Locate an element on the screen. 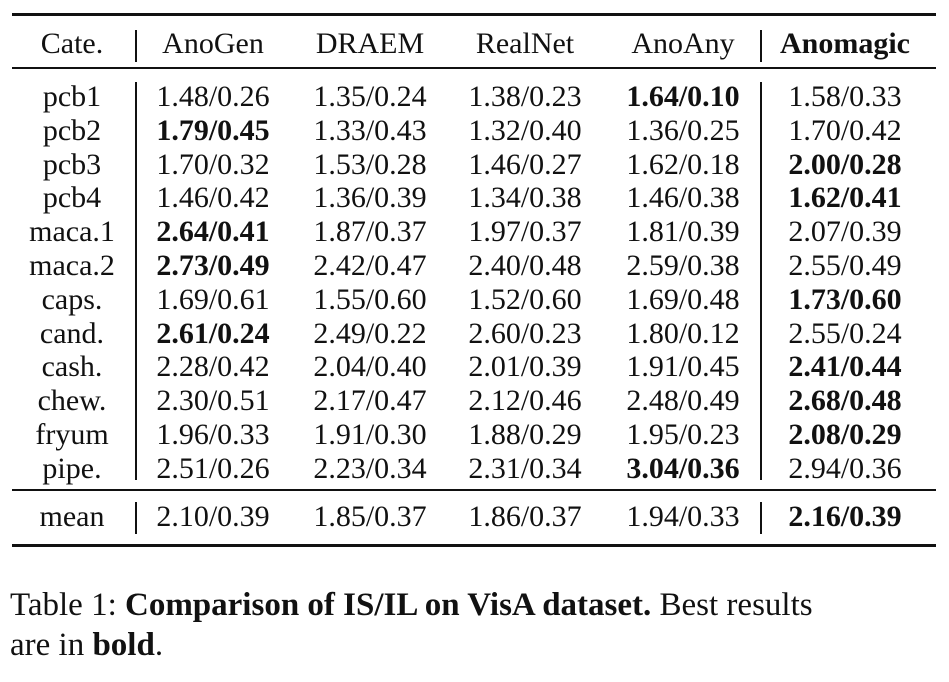  row-label: cash. is located at coordinates (72, 367).